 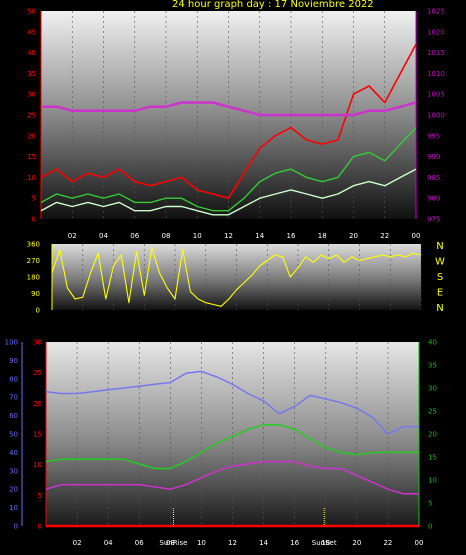 What do you see at coordinates (31, 74) in the screenshot?
I see `wind-tick-label: 35` at bounding box center [31, 74].